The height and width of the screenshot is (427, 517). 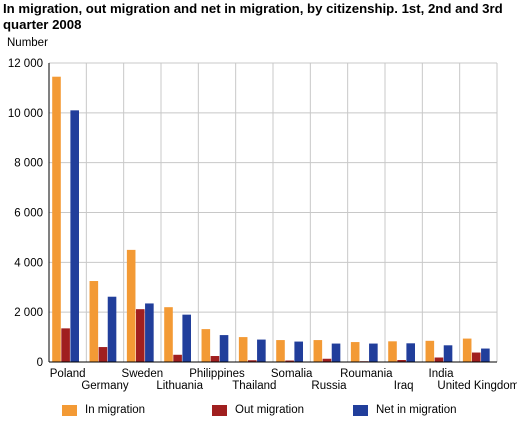 I want to click on x-tick-label: Thailand, so click(x=254, y=386).